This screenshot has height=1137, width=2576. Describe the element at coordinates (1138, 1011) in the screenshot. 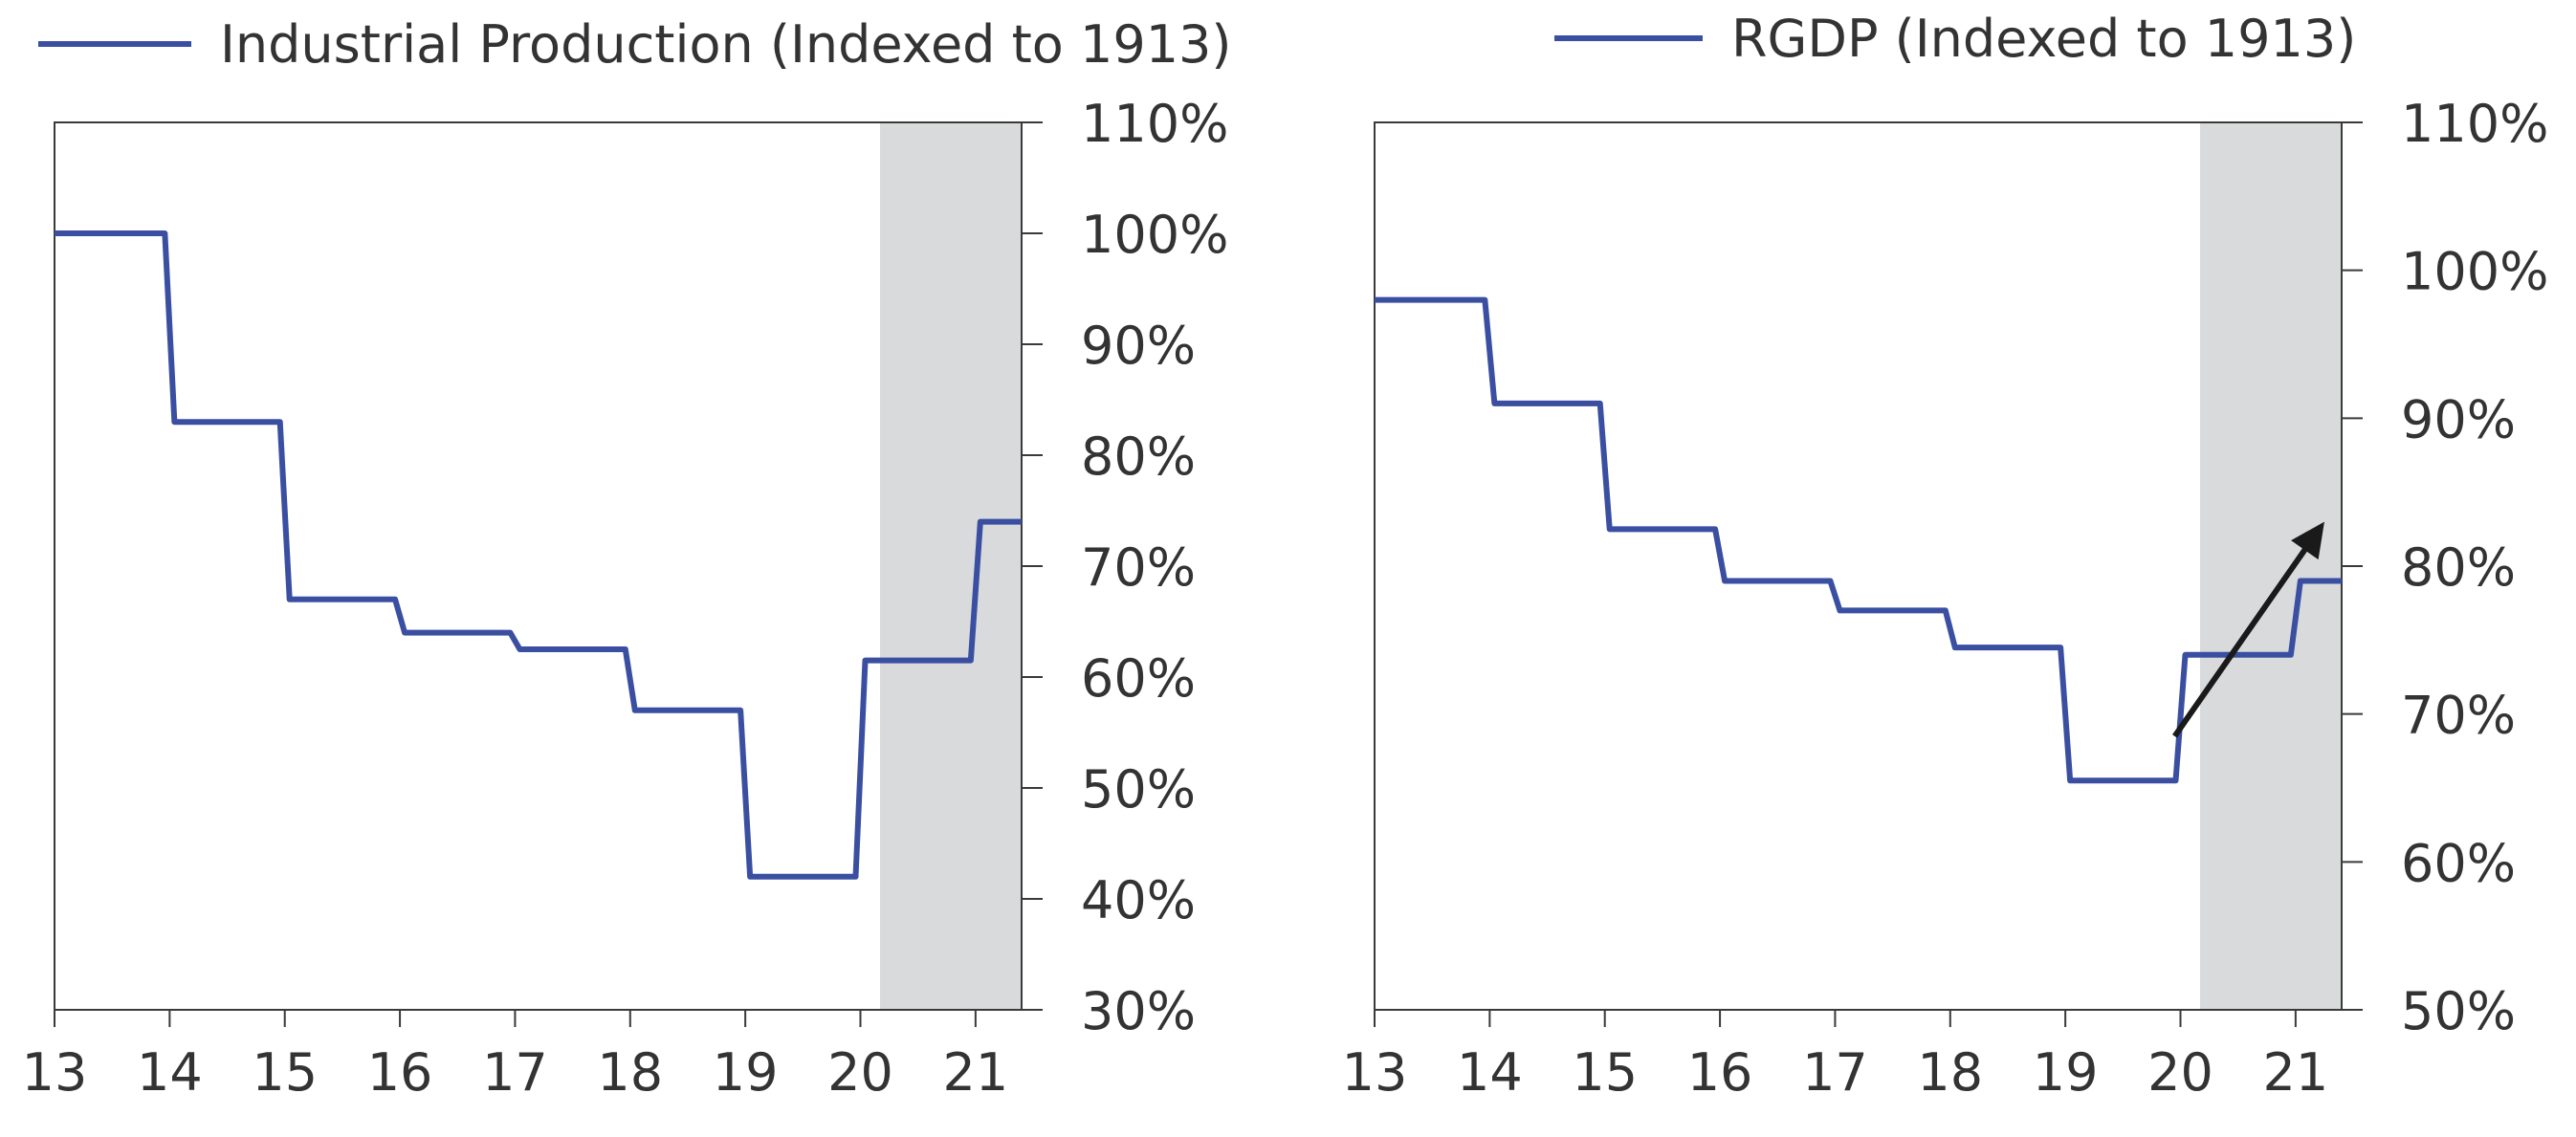

I see `y-tick-label: 30%` at that location.